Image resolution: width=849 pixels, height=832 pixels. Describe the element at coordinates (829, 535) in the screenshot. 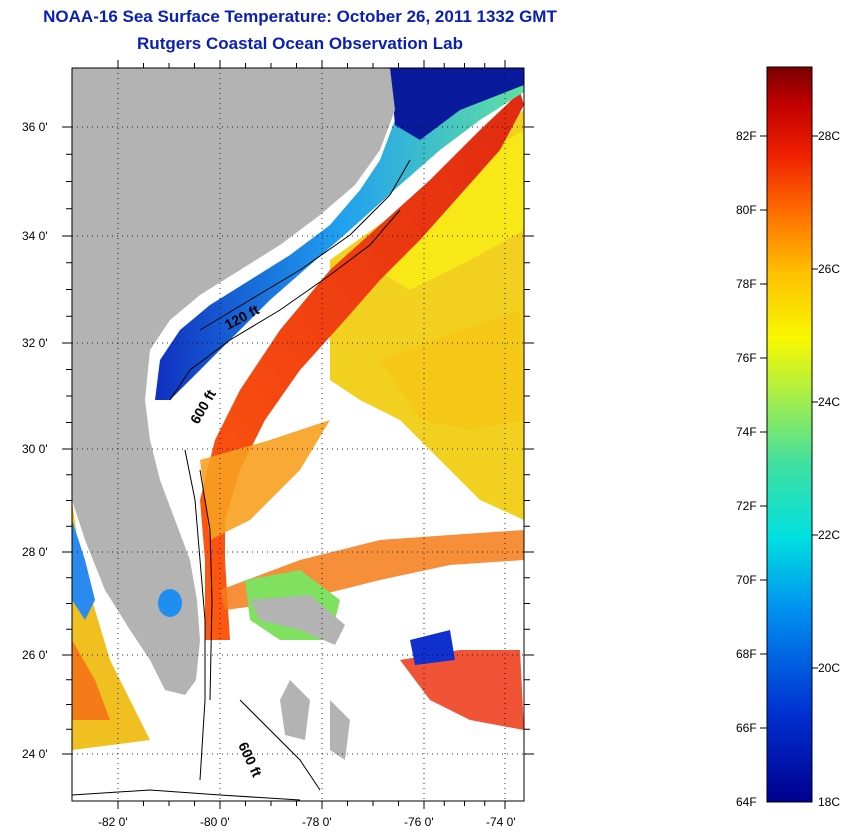

I see `colorbar-c-22: 22C` at that location.